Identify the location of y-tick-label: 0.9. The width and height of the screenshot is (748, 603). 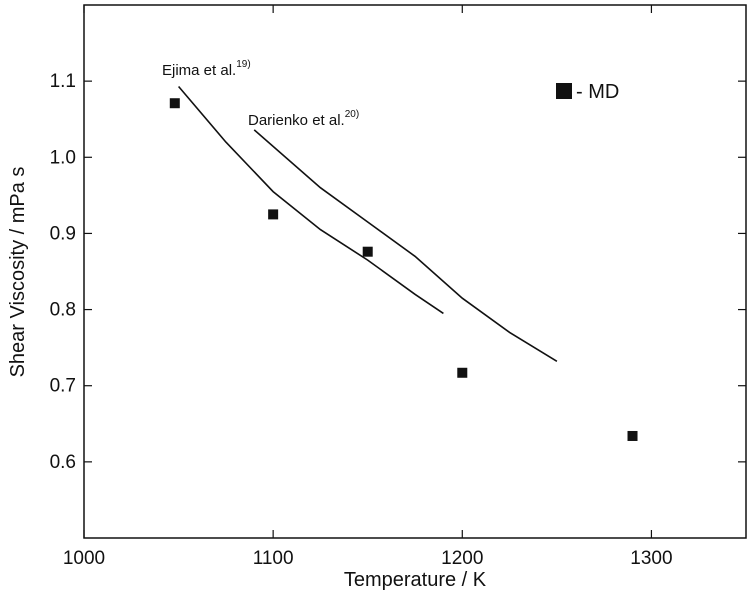
(63, 233).